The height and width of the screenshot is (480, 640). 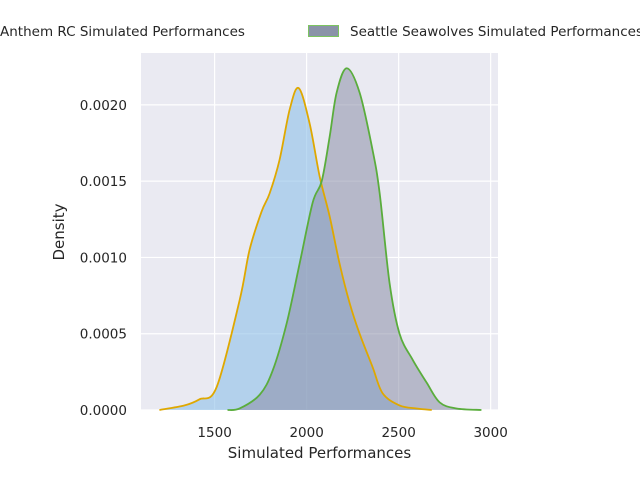 I want to click on y-tick-labels: 0.0000 0.0005 0.0010 0.0015 0.0020, so click(x=103, y=258).